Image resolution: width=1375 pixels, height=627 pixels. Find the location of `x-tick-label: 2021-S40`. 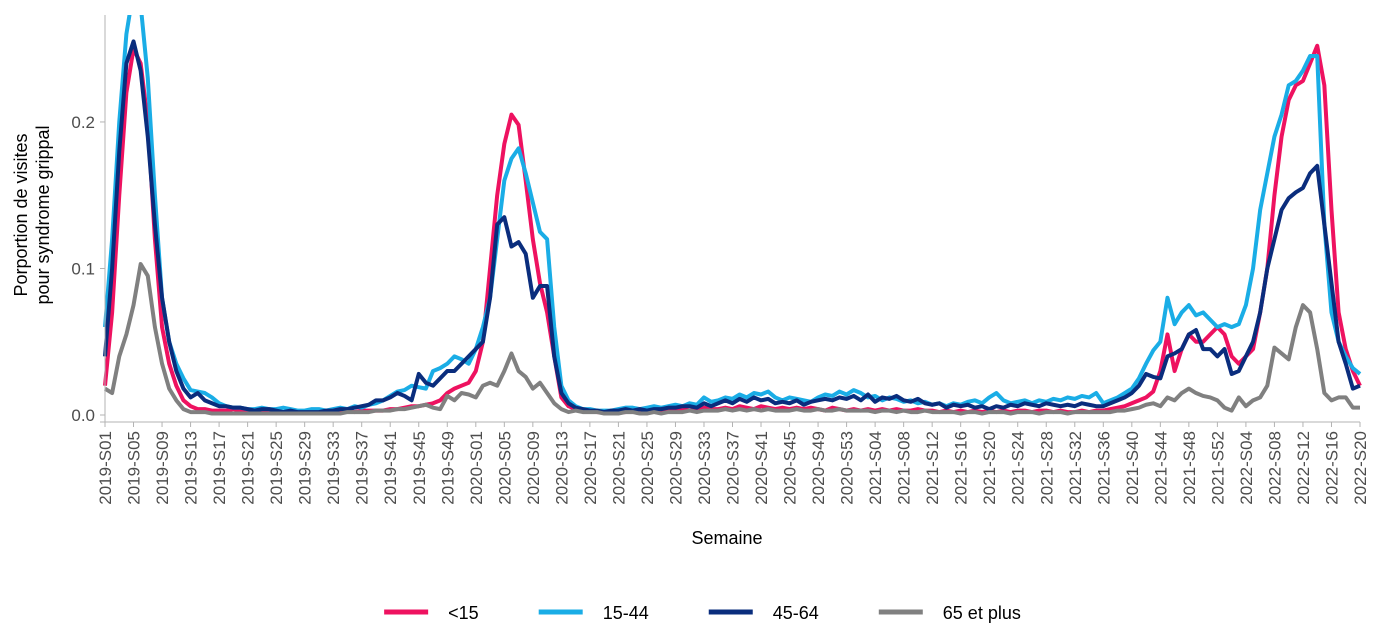

x-tick-label: 2021-S40 is located at coordinates (1132, 468).